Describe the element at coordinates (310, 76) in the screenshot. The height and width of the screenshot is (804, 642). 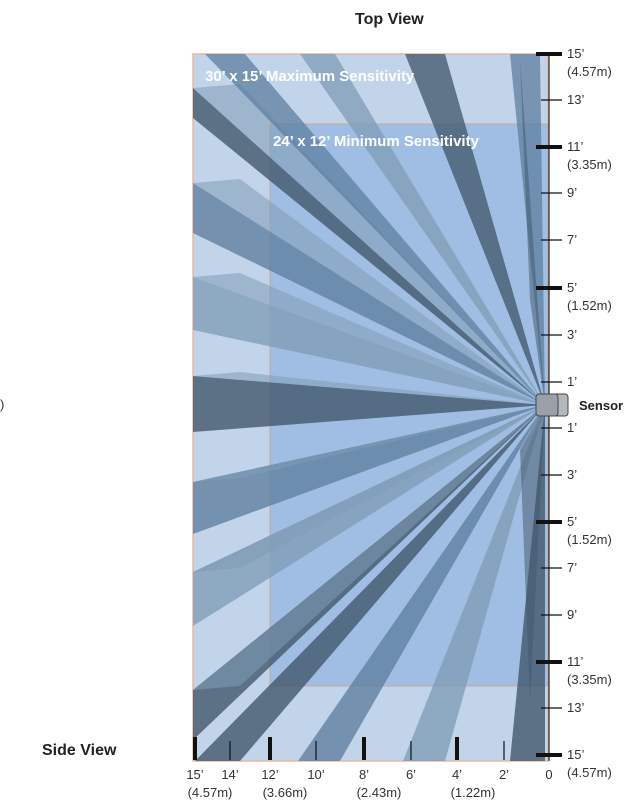
I see `max-zone-label: 30’ x 15’ Maximum Sensitivity` at that location.